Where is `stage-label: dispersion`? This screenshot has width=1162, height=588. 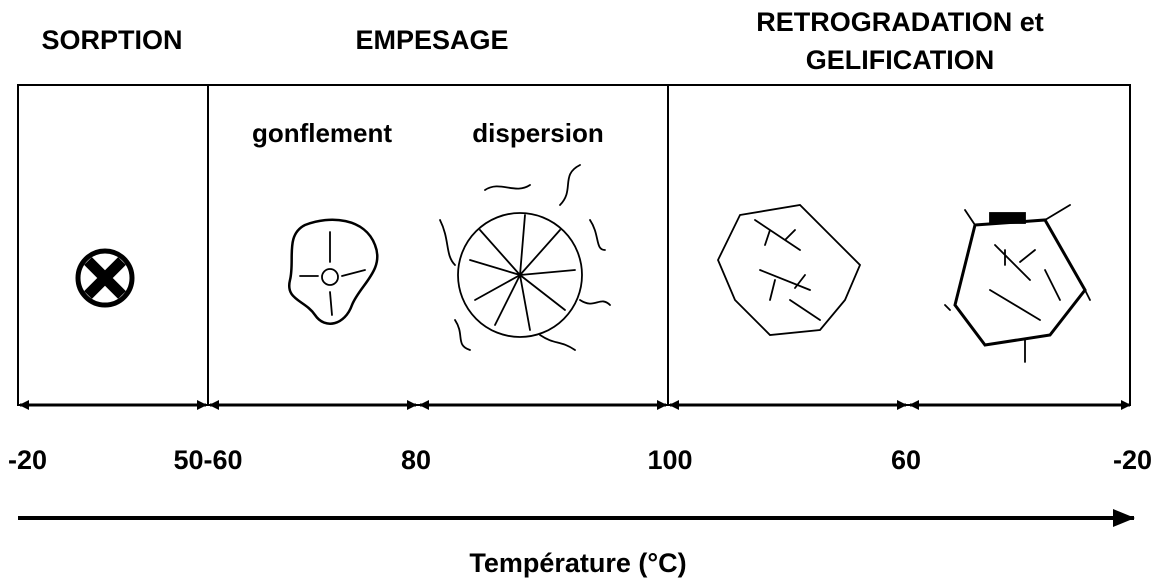 stage-label: dispersion is located at coordinates (537, 133).